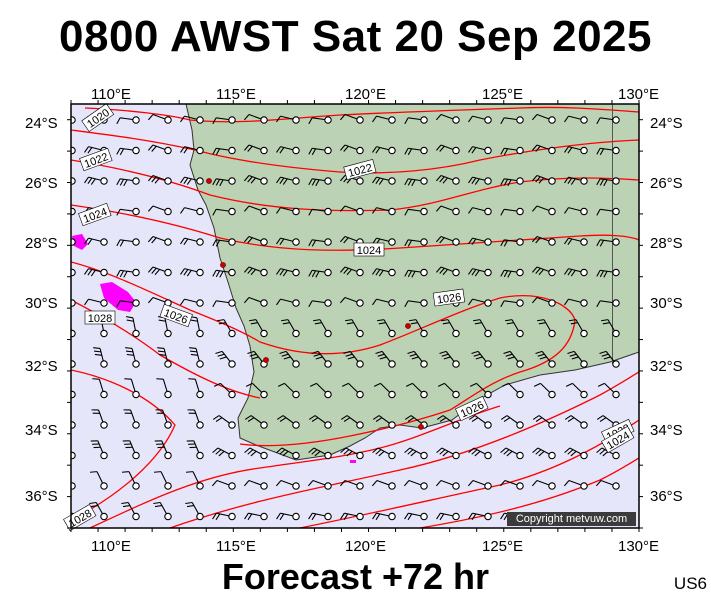 This screenshot has height=600, width=711. What do you see at coordinates (366, 94) in the screenshot?
I see `lon-label-120: 120°E` at bounding box center [366, 94].